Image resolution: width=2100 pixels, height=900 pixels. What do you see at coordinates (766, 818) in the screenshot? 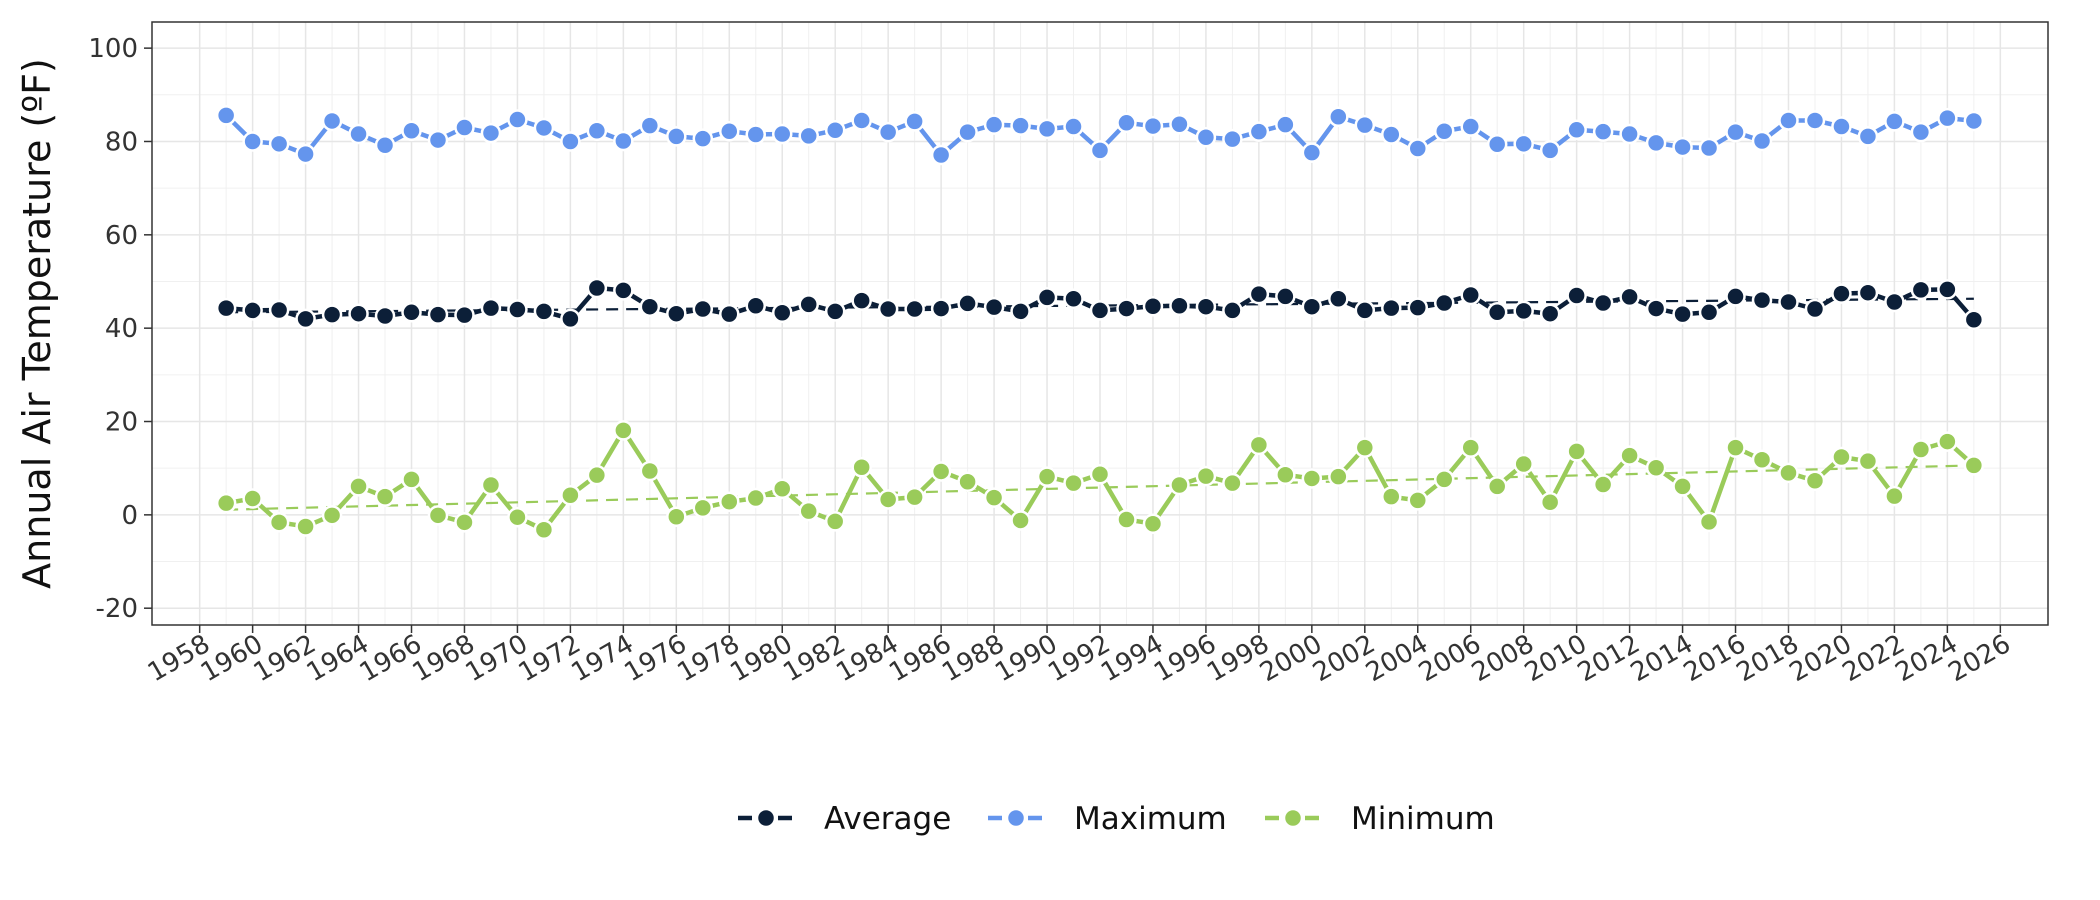
I see `legend-key-point-average` at bounding box center [766, 818].